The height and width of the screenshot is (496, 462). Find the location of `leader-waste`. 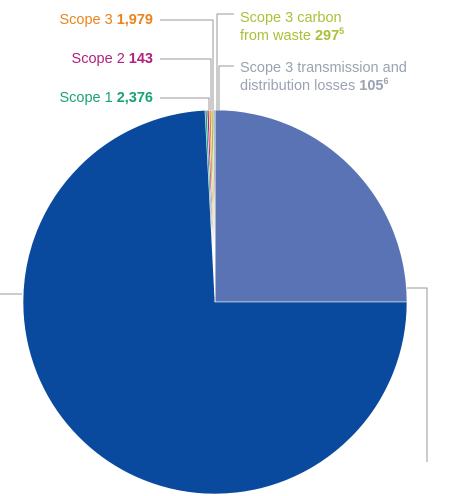

leader-waste is located at coordinates (225, 61).